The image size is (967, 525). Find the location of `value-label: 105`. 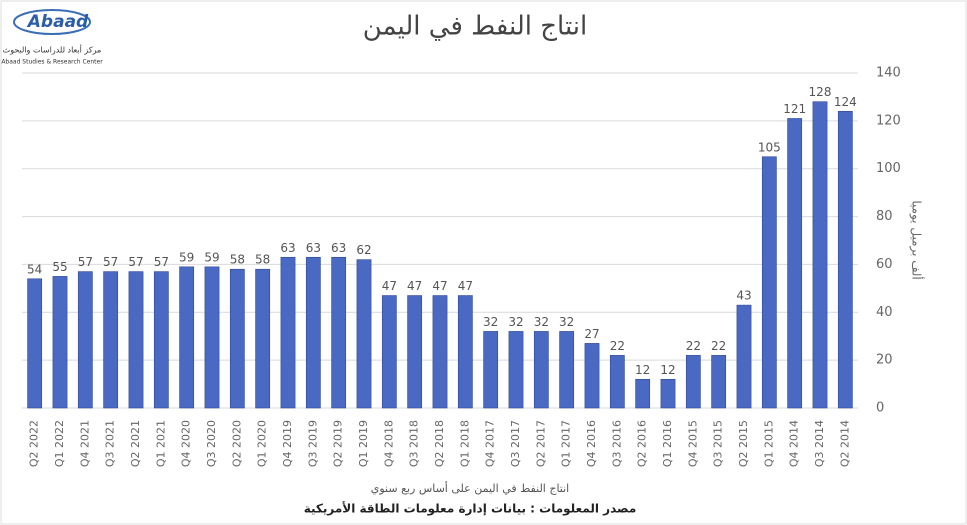

value-label: 105 is located at coordinates (769, 147).